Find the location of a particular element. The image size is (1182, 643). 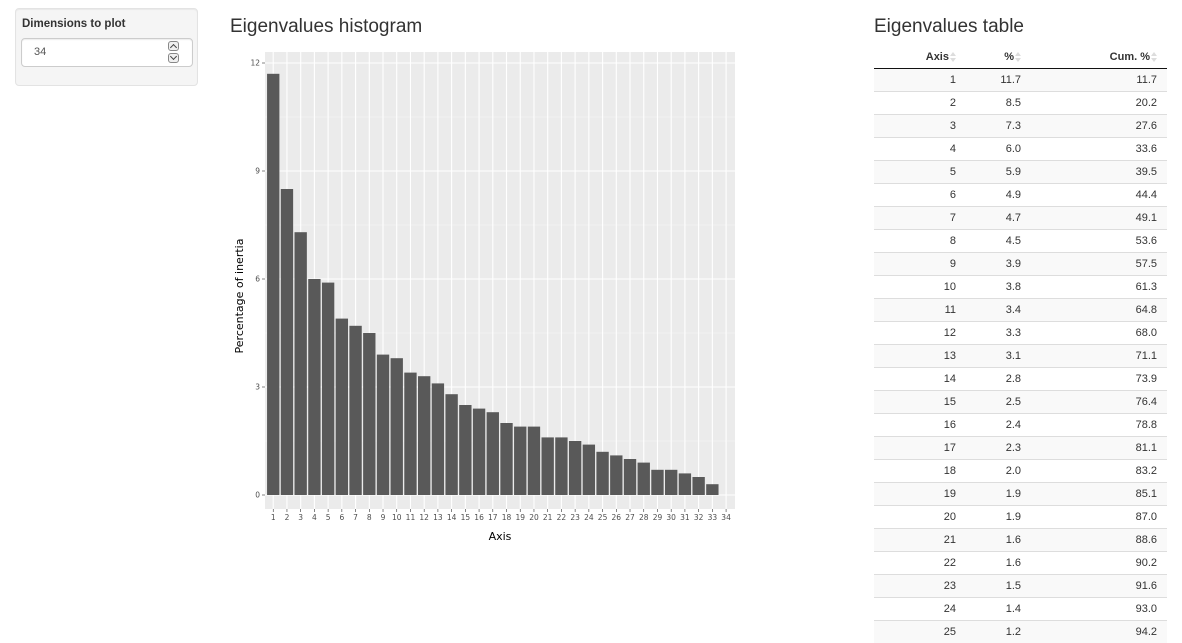

x-tick-label: 22 is located at coordinates (562, 517).